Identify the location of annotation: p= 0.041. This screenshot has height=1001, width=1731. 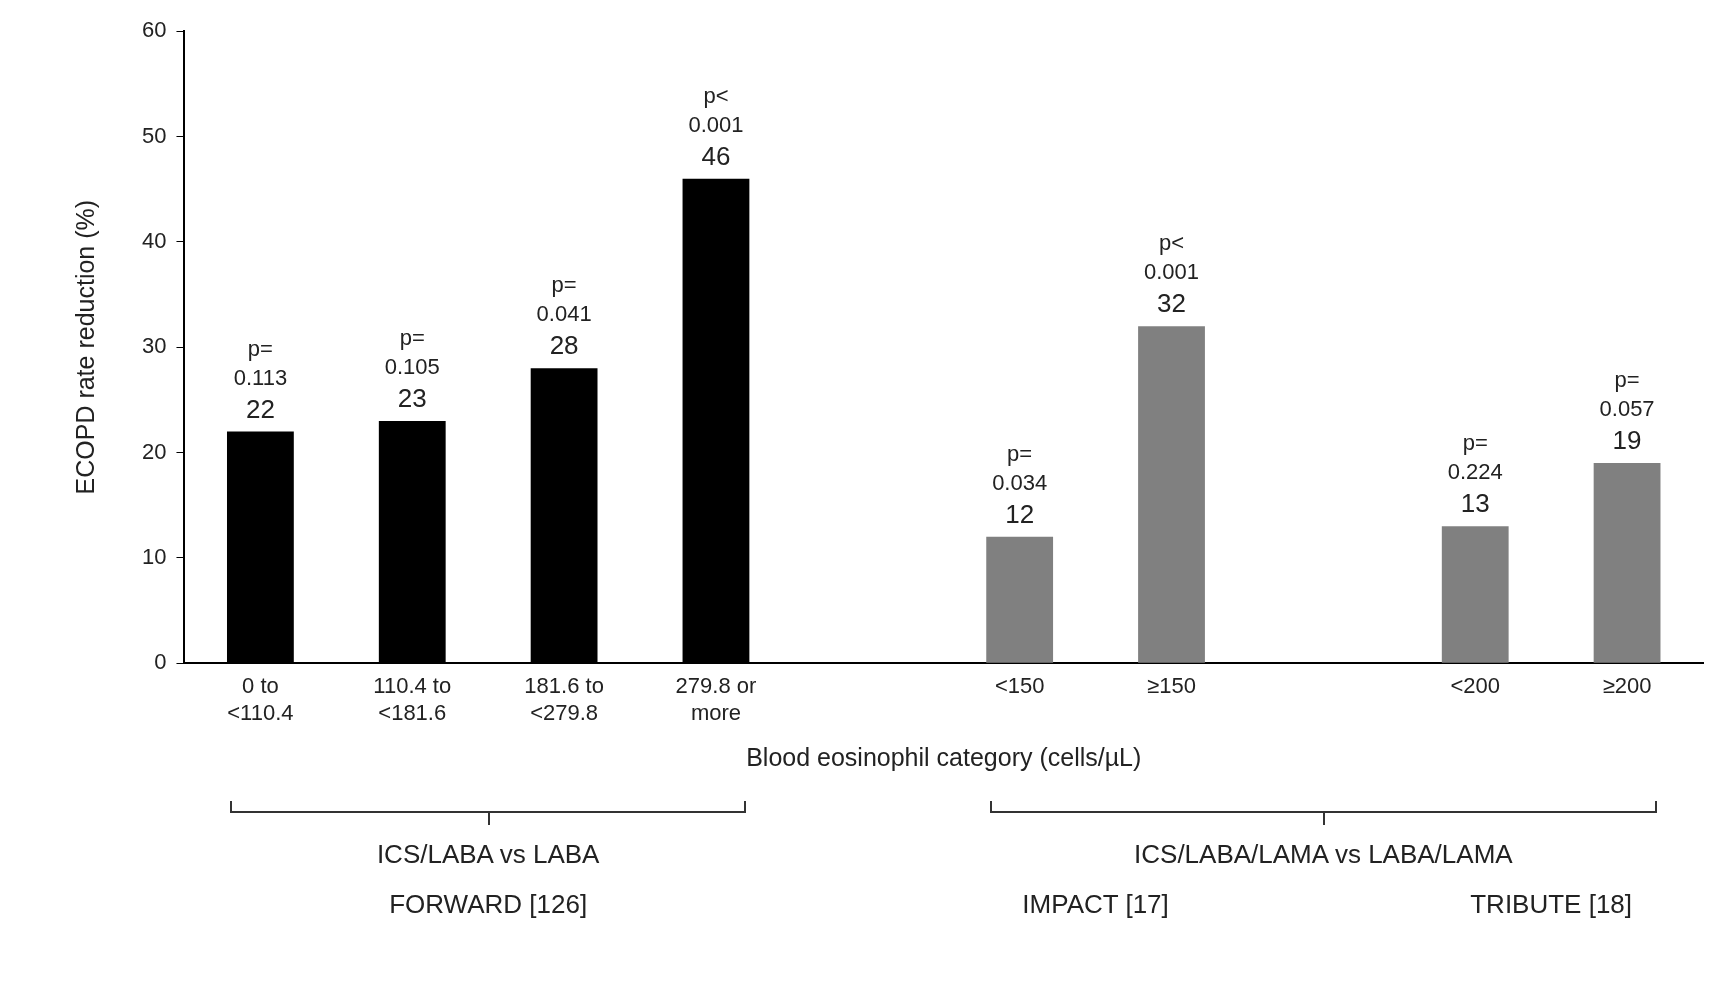
(564, 299).